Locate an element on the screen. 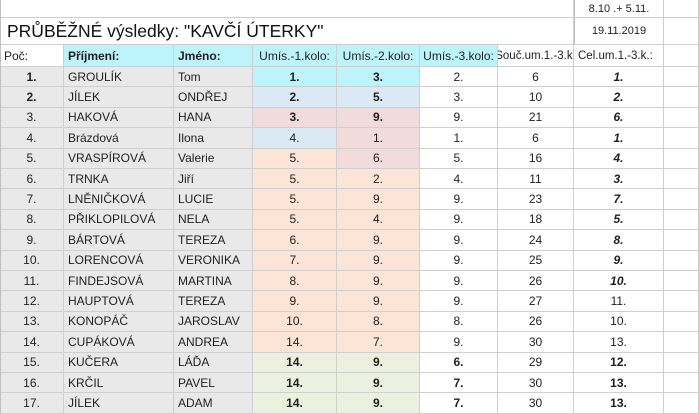 This screenshot has width=699, height=414. row-number-cell: 4. is located at coordinates (32, 138).